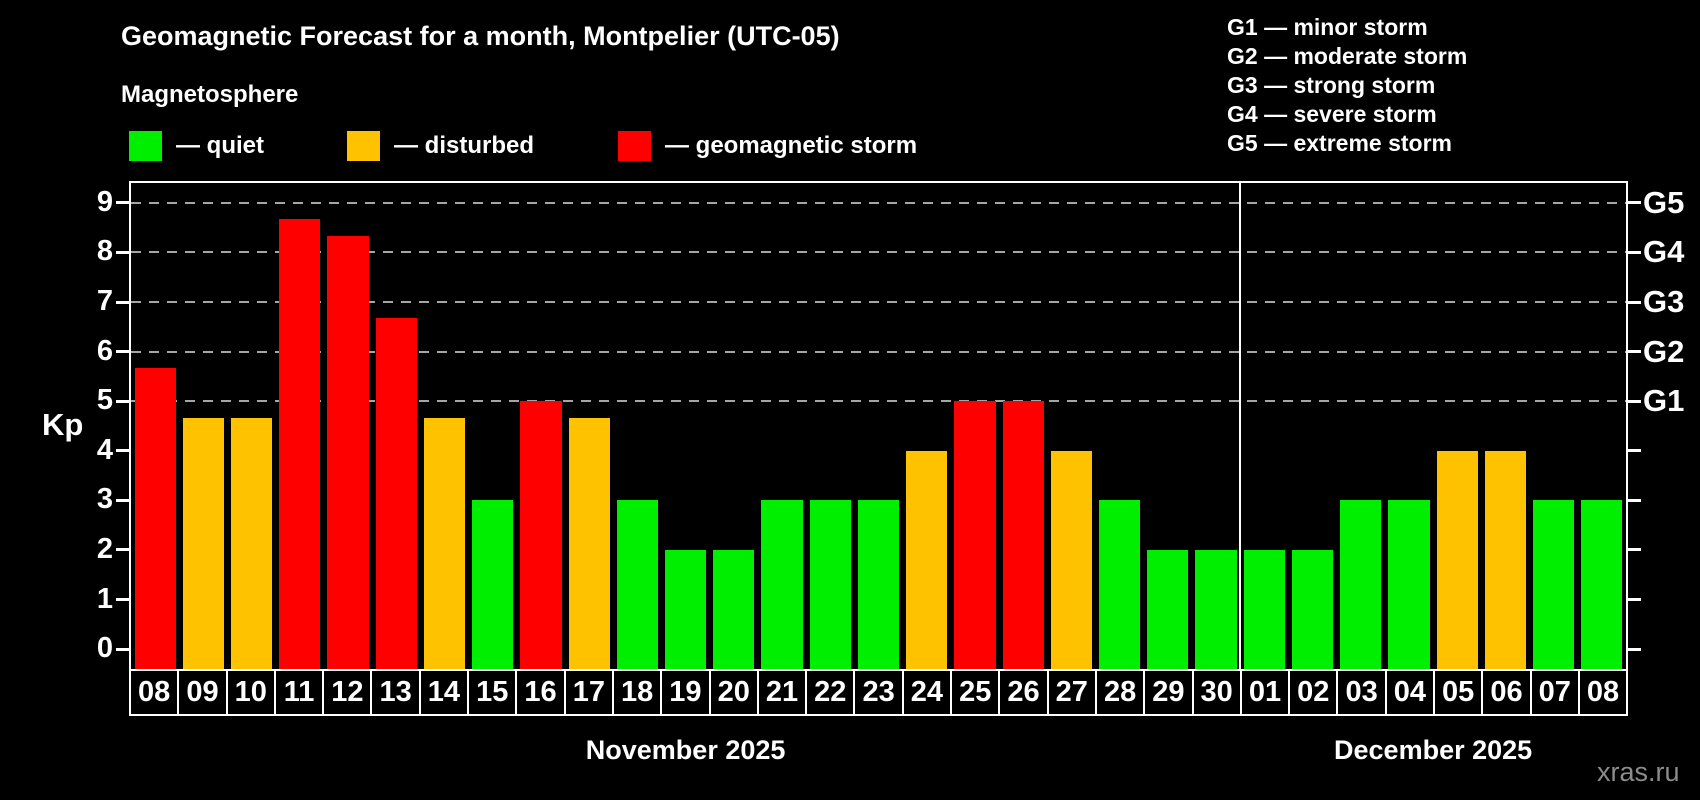 The width and height of the screenshot is (1700, 800). What do you see at coordinates (927, 692) in the screenshot?
I see `date-cell: 24` at bounding box center [927, 692].